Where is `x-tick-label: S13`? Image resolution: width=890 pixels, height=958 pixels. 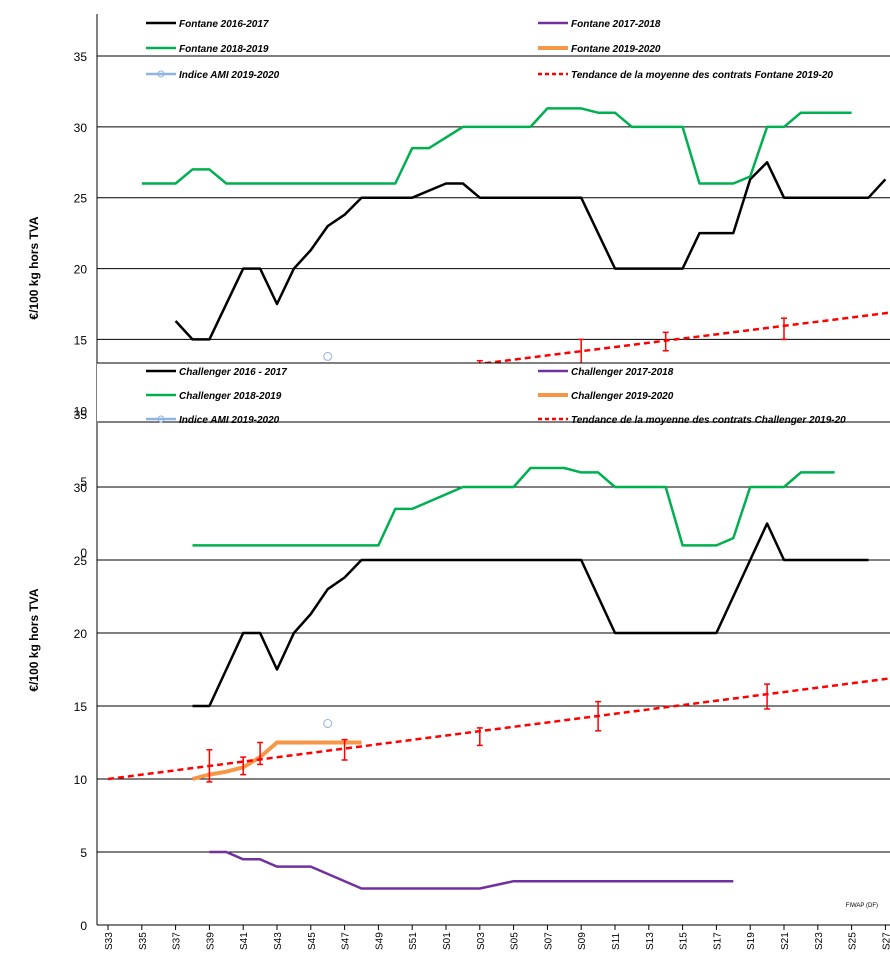 x-tick-label: S13 is located at coordinates (650, 941).